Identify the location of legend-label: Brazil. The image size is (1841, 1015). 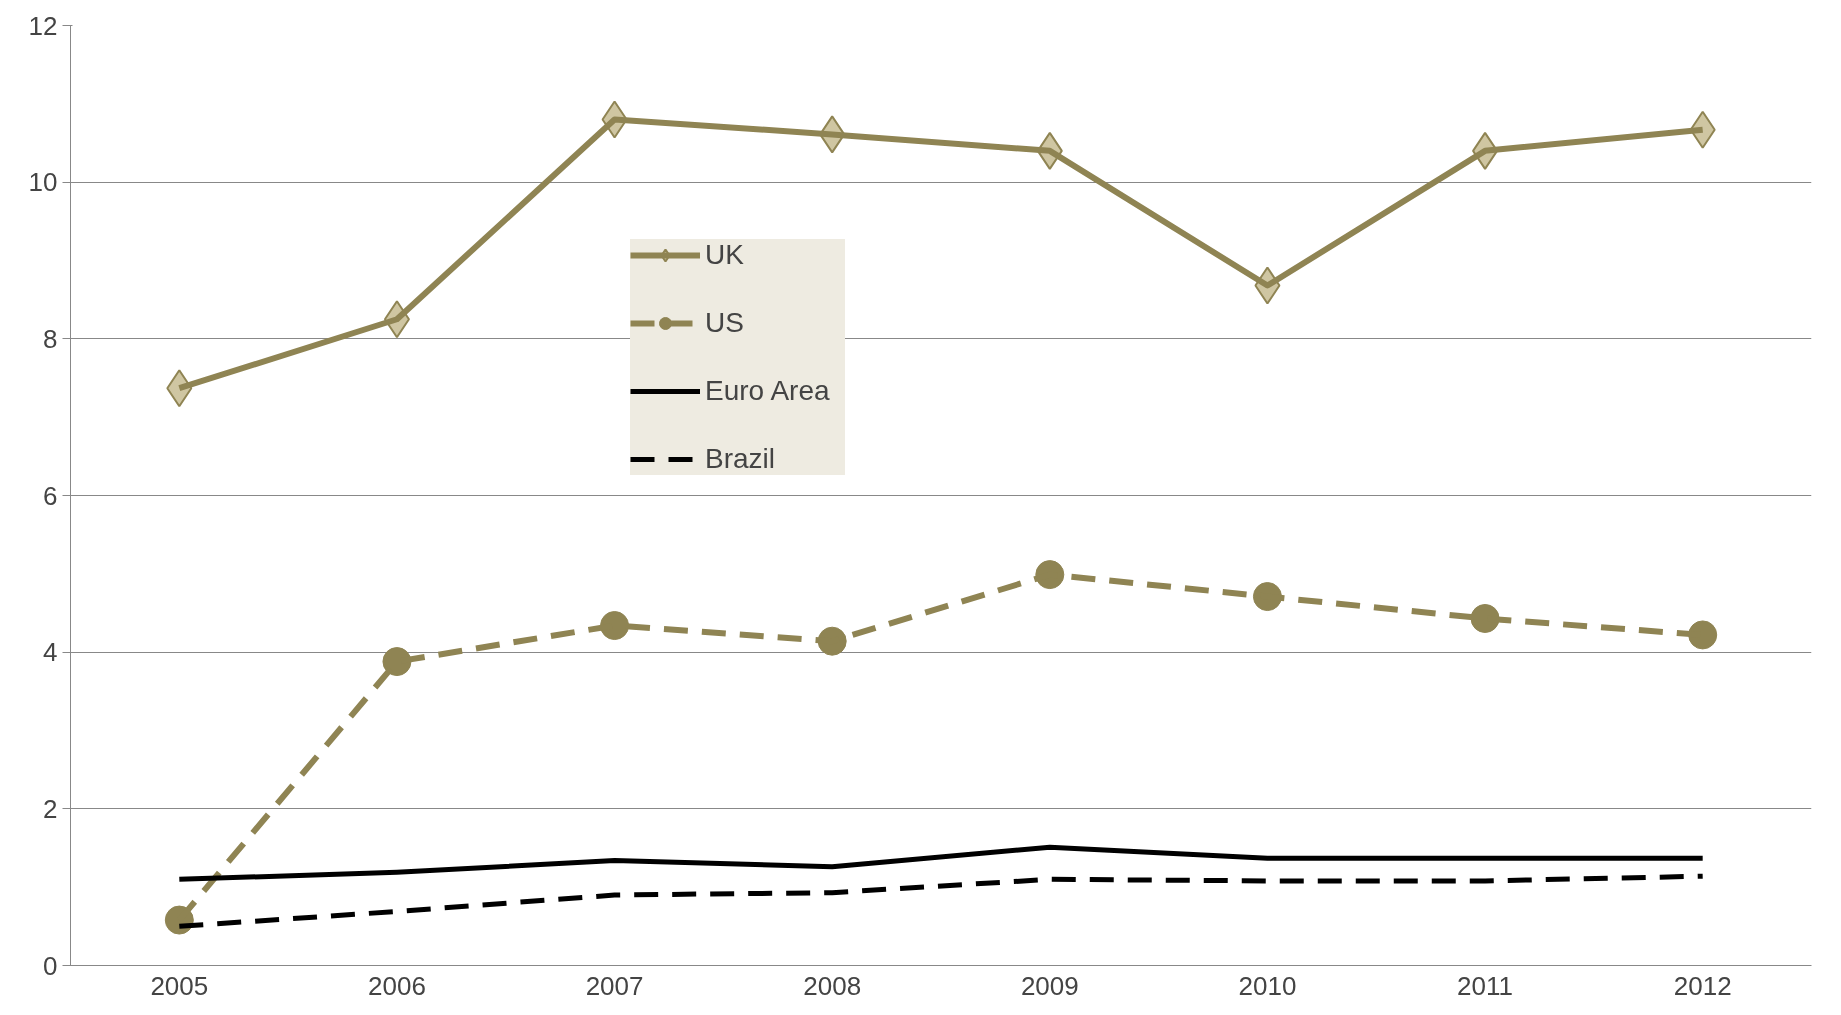
(740, 459).